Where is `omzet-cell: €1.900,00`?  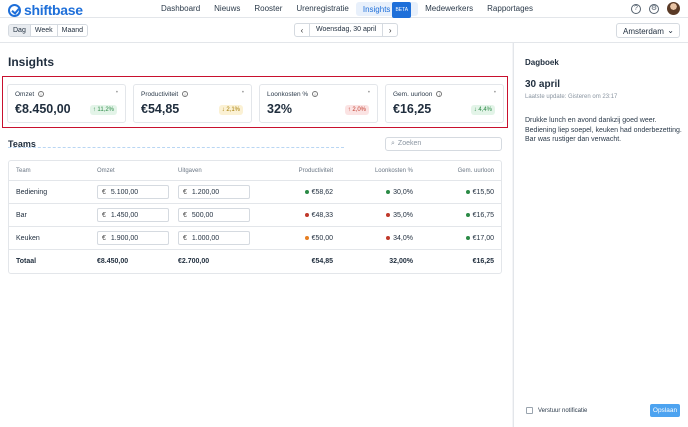
omzet-cell: €1.900,00 is located at coordinates (133, 238).